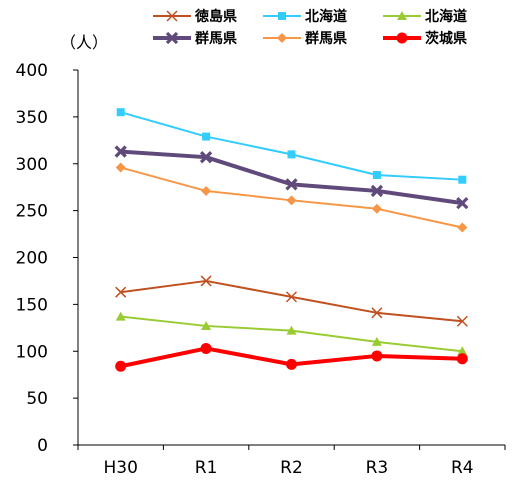  I want to click on x-tick-label: R2, so click(291, 468).